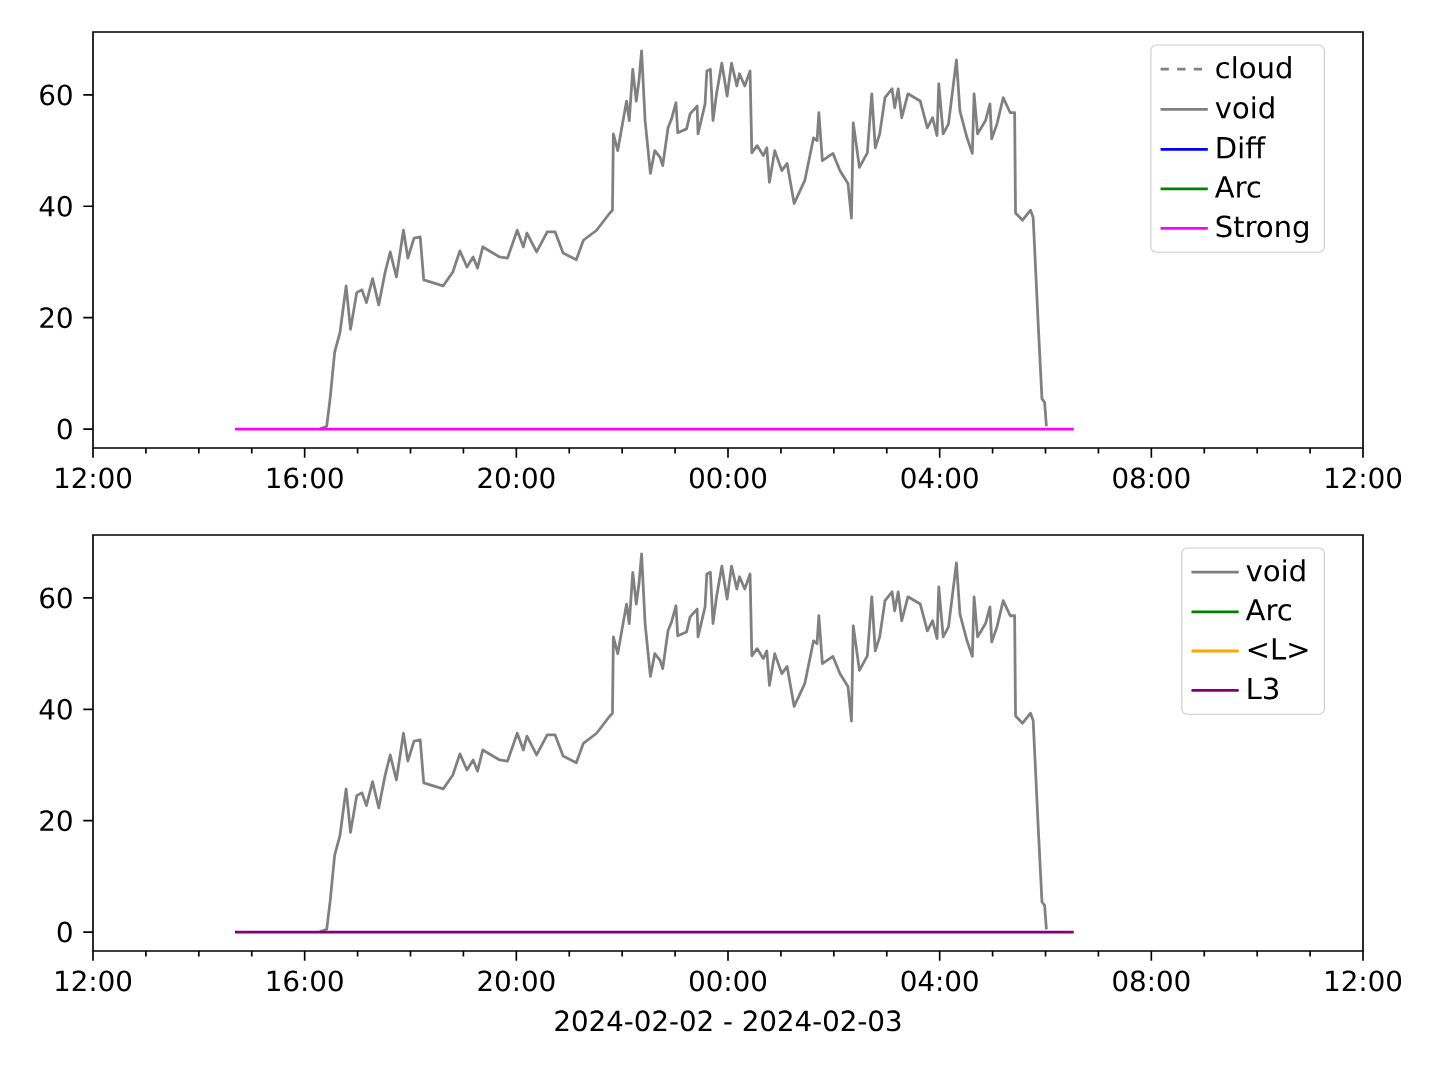 Image resolution: width=1440 pixels, height=1080 pixels. What do you see at coordinates (1253, 67) in the screenshot?
I see `legend-label: cloud` at bounding box center [1253, 67].